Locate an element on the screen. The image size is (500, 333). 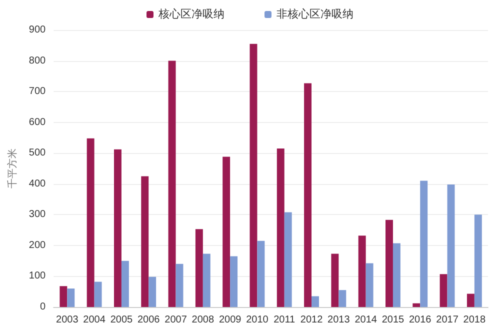
x-tick-label: 2004 is located at coordinates (94, 320).